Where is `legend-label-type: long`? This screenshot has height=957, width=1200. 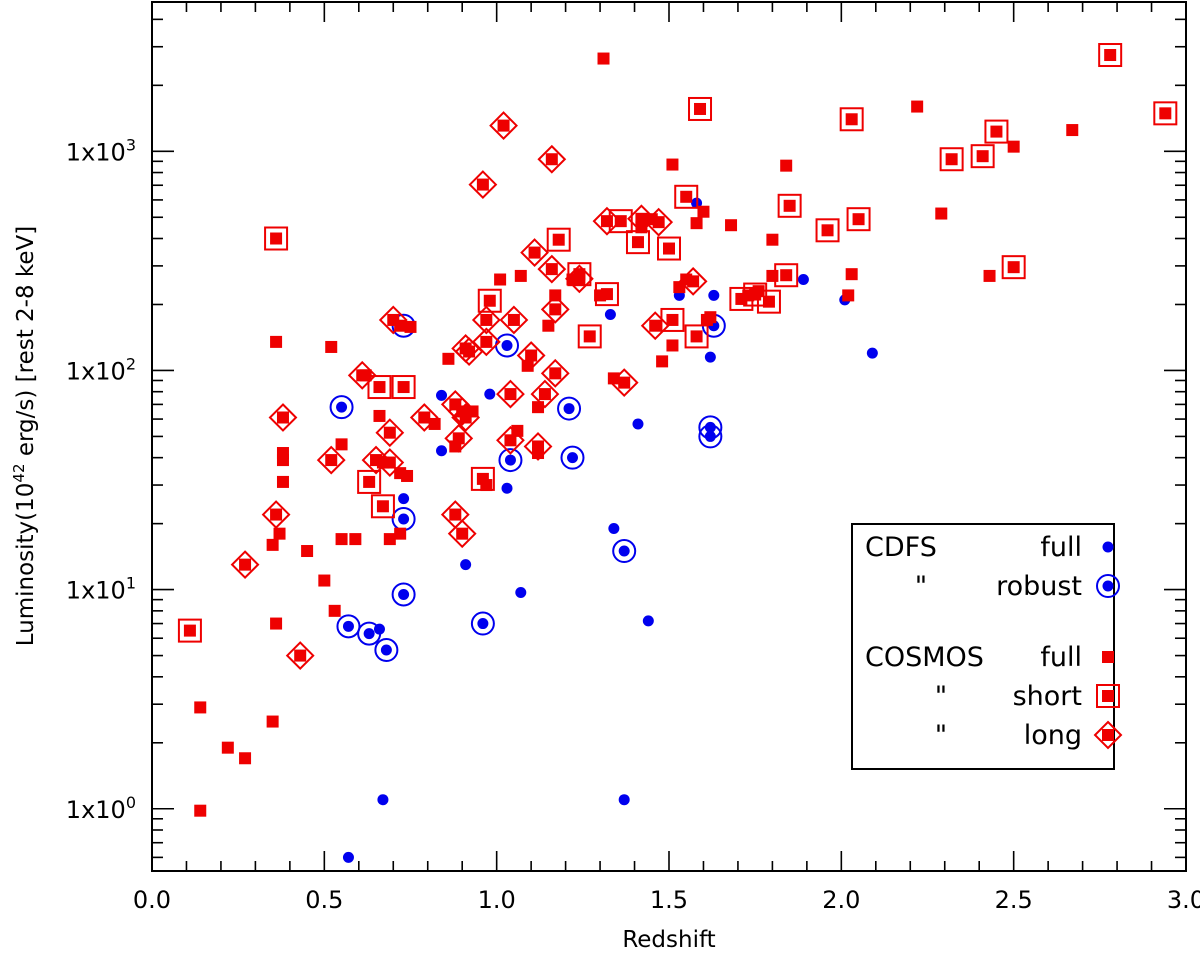 legend-label-type: long is located at coordinates (1053, 735).